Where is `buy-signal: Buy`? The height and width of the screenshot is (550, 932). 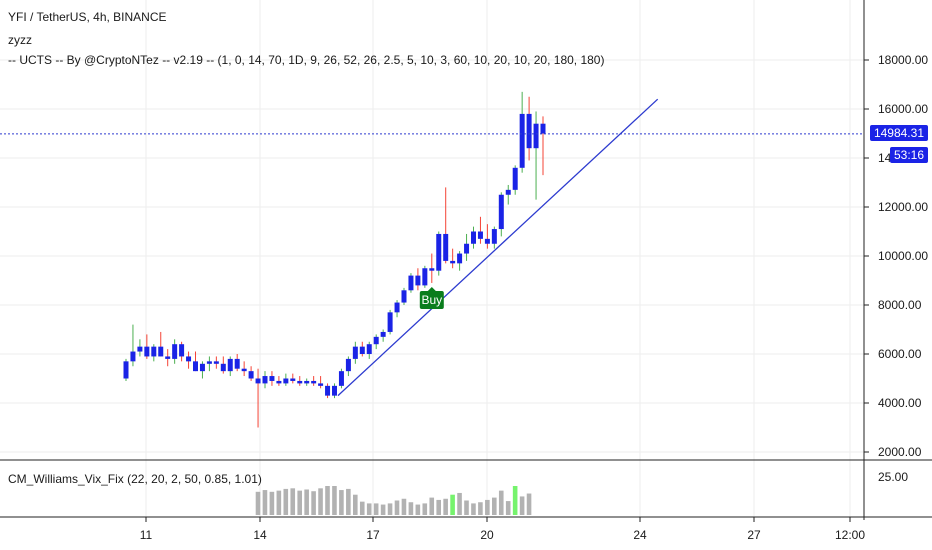
buy-signal: Buy is located at coordinates (431, 297).